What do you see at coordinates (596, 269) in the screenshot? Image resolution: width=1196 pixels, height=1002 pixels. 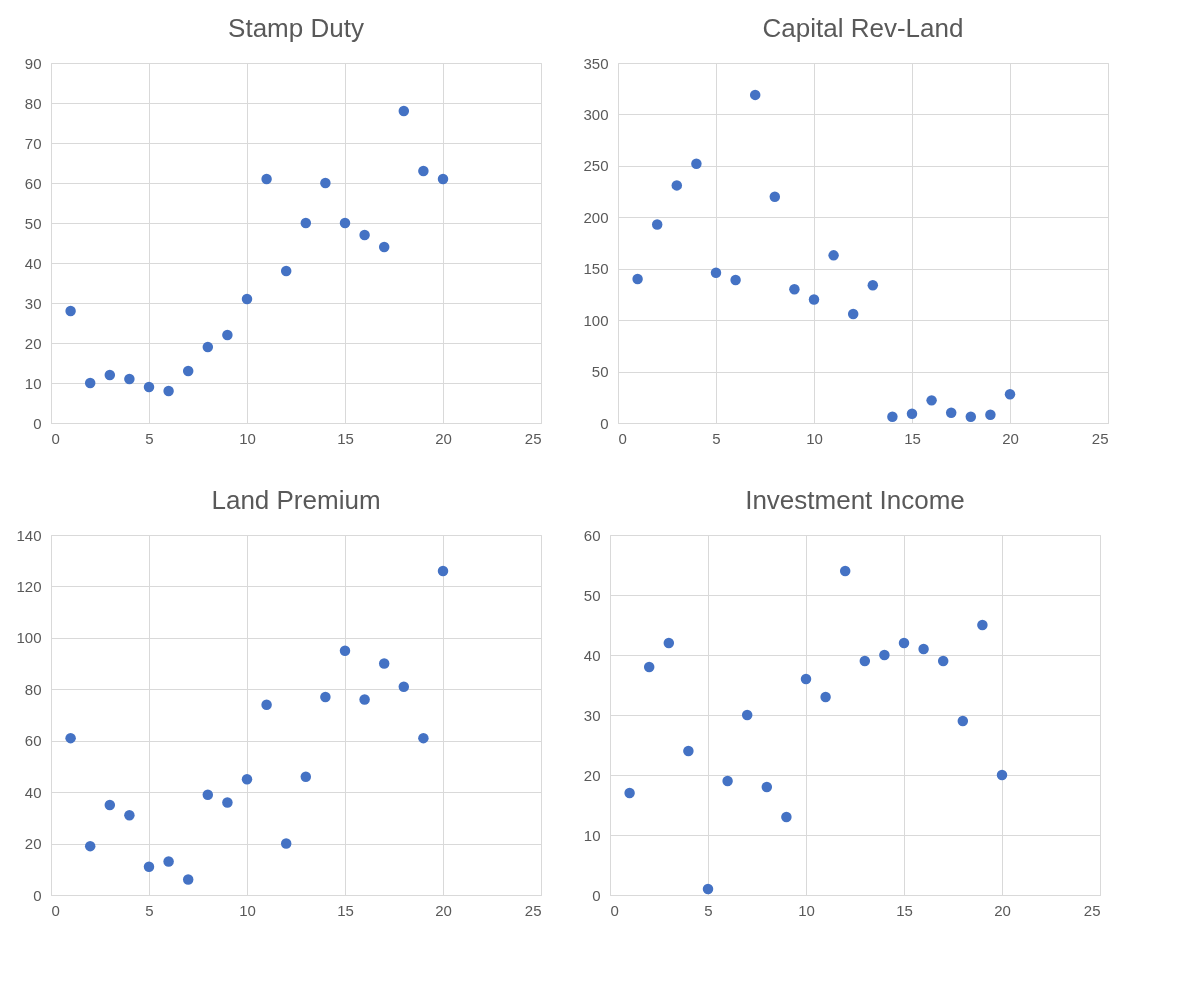 I see `y-tick-label: 150` at bounding box center [596, 269].